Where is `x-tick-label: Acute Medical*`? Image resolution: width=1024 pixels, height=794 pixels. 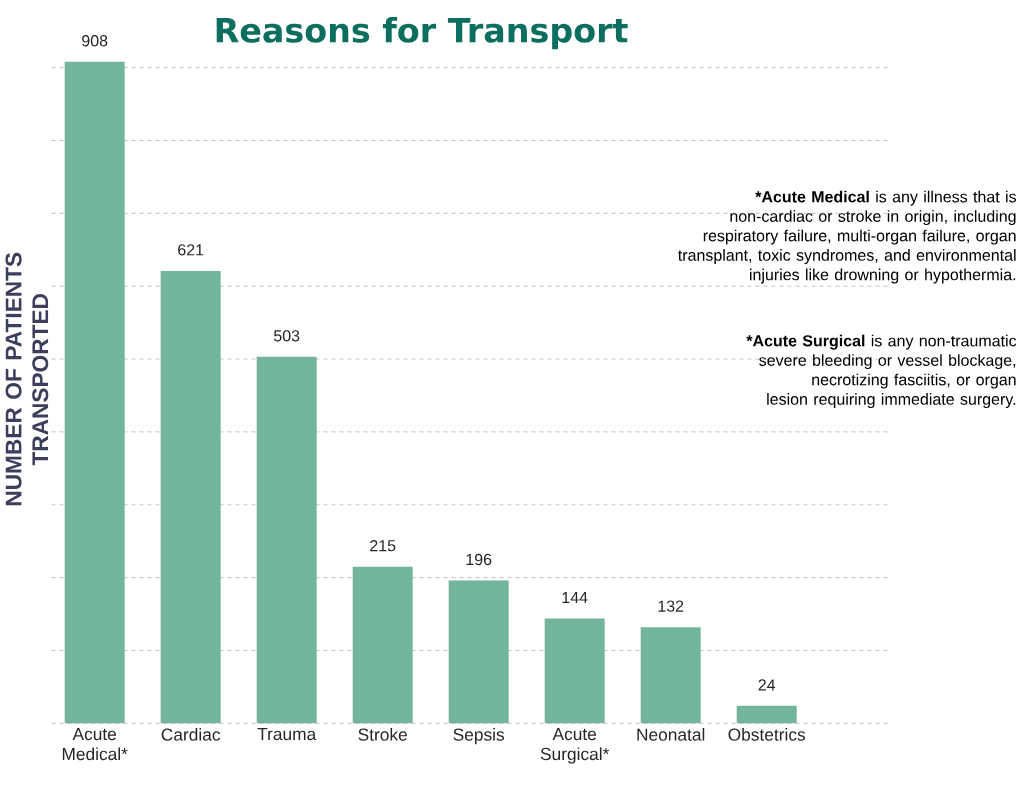 x-tick-label: Acute Medical* is located at coordinates (95, 744).